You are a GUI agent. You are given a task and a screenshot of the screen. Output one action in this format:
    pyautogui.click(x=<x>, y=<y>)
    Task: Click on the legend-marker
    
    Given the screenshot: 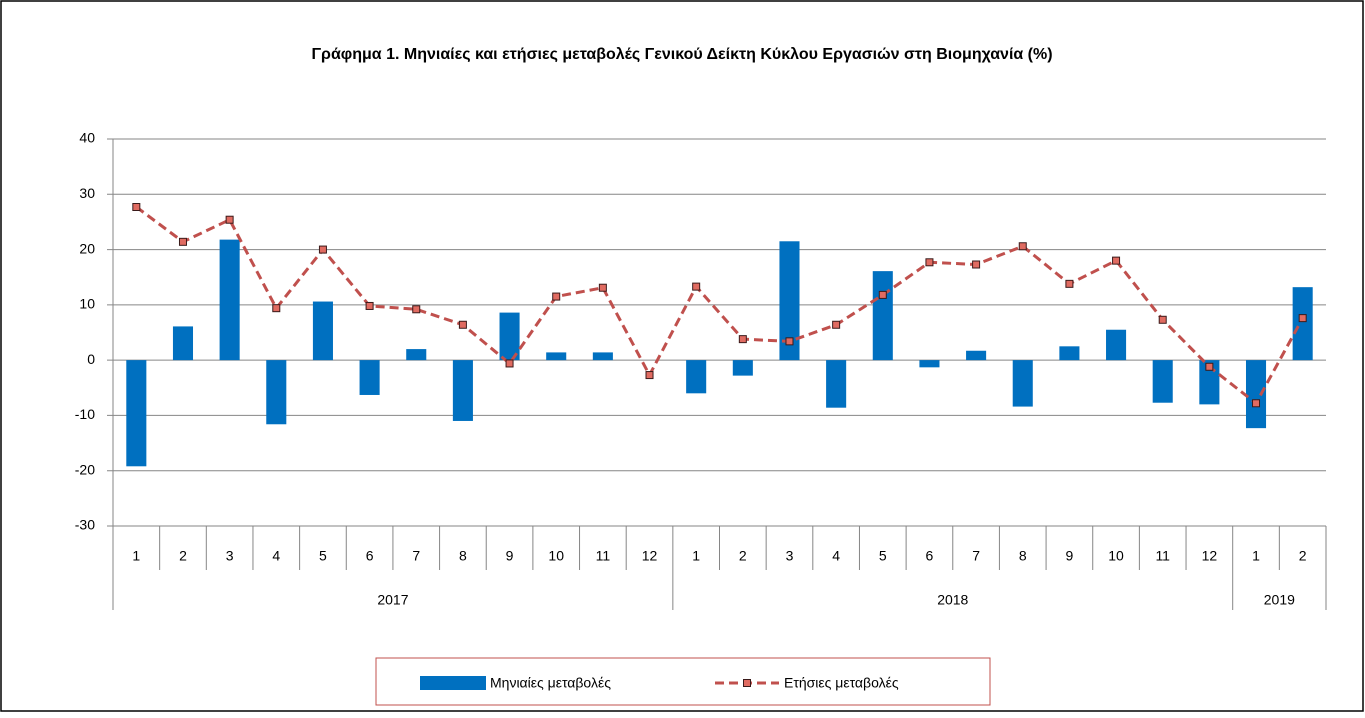 What is the action you would take?
    pyautogui.click(x=747, y=683)
    